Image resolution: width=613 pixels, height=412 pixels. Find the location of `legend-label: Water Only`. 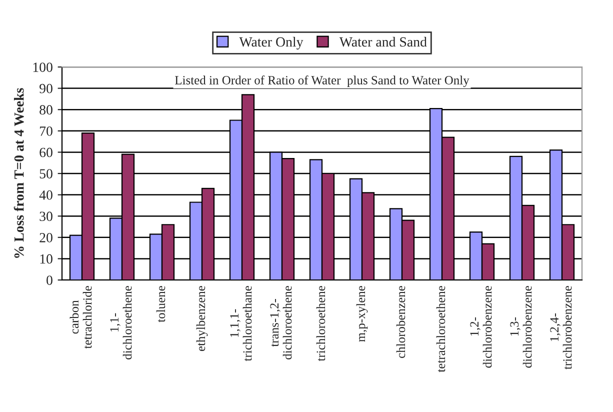

legend-label: Water Only is located at coordinates (271, 43).